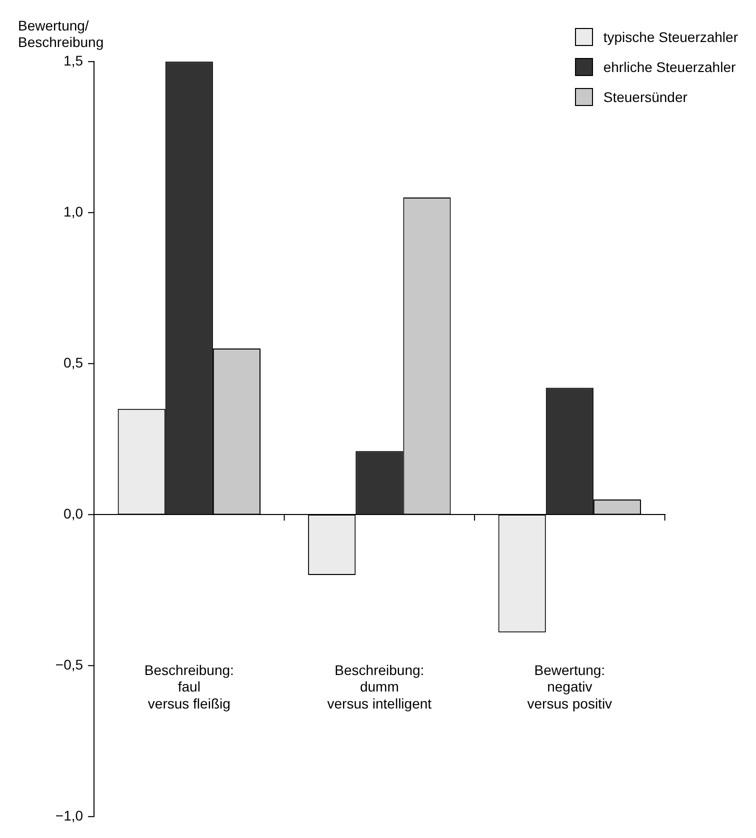  Describe the element at coordinates (61, 33) in the screenshot. I see `y-axis-title: Bewertung/ Beschreibung` at that location.